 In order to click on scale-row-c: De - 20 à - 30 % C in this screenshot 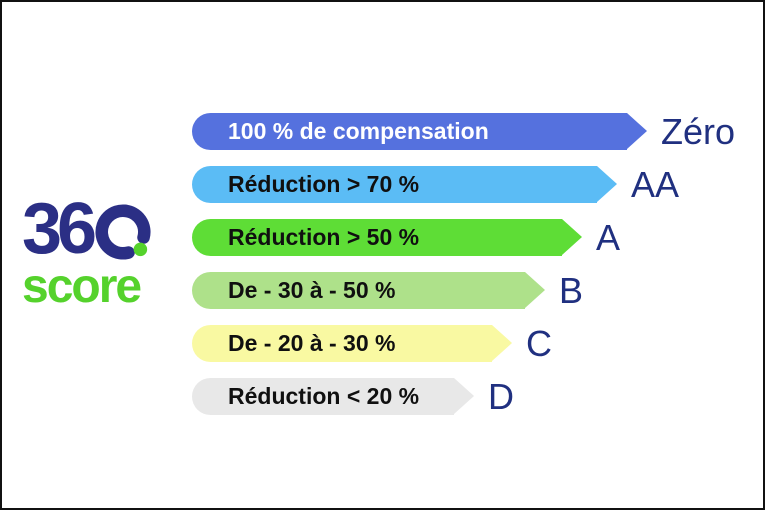, I will do `click(463, 343)`.